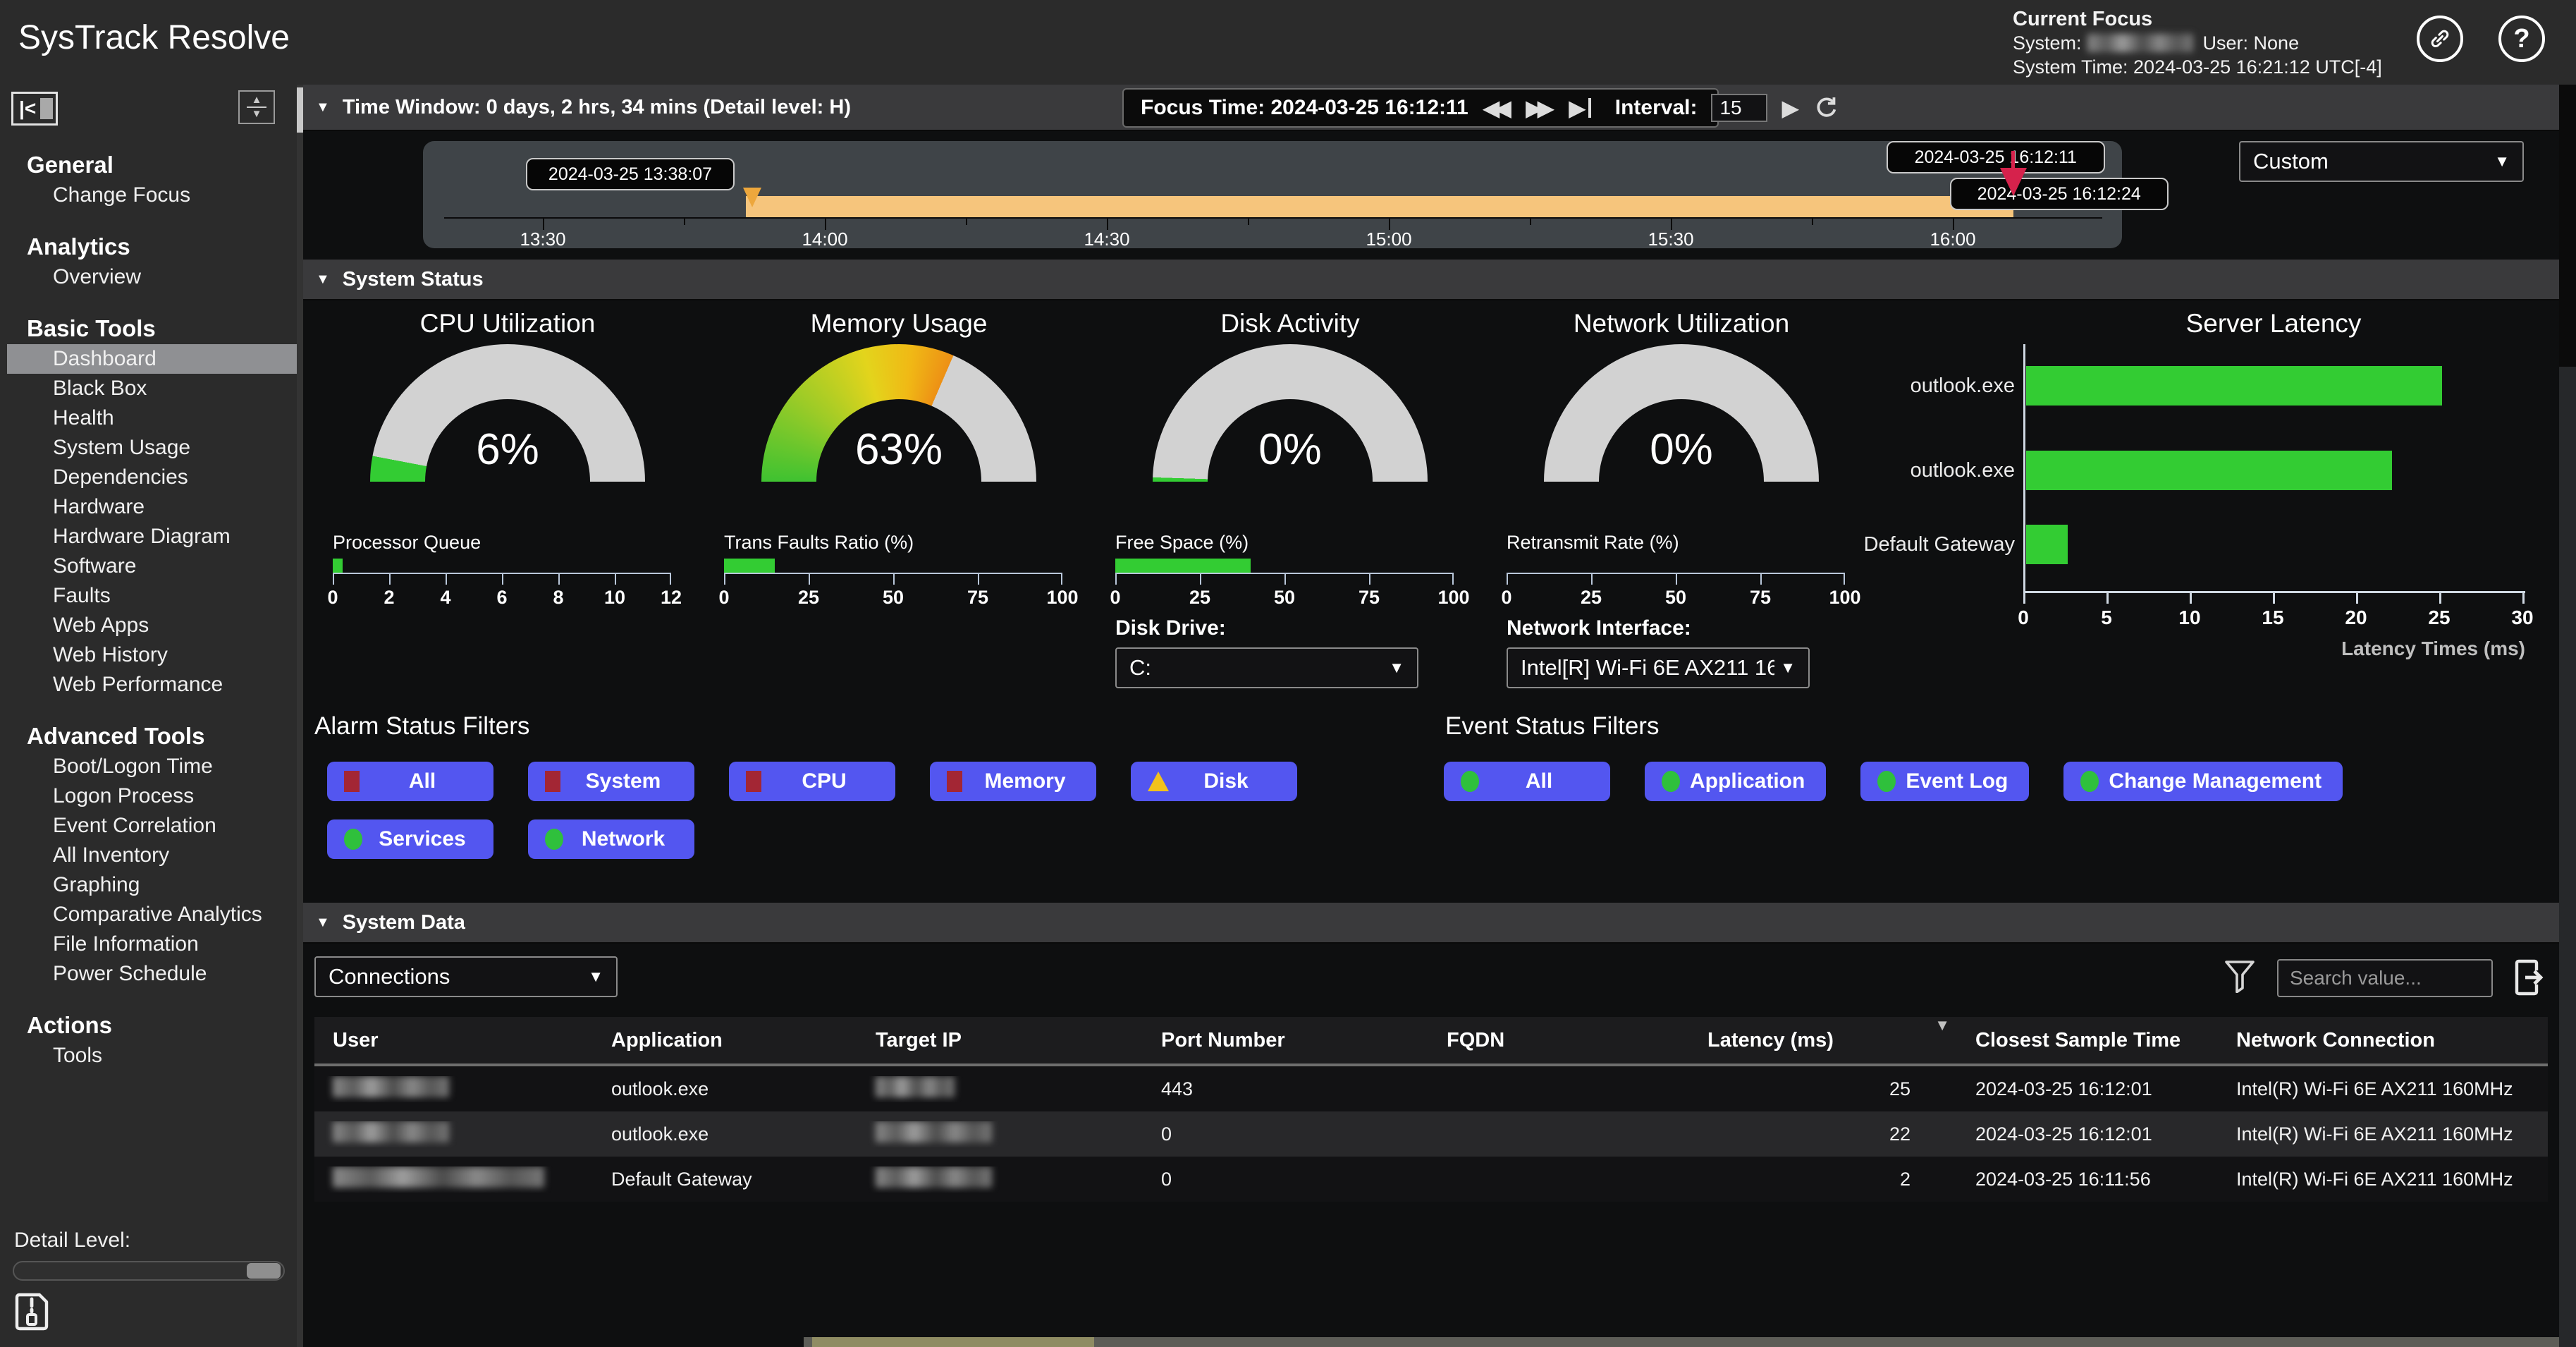 The height and width of the screenshot is (1347, 2576). I want to click on alarm-filter-button-memory: Memory, so click(1013, 781).